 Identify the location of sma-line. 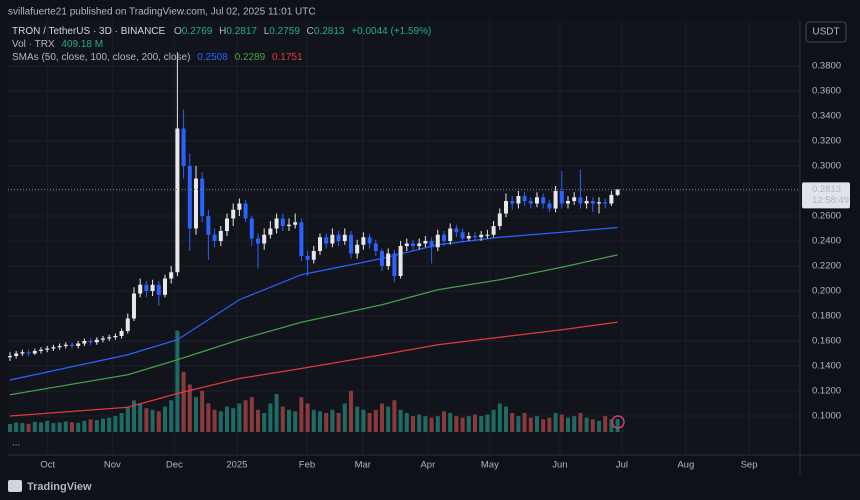
(313, 369).